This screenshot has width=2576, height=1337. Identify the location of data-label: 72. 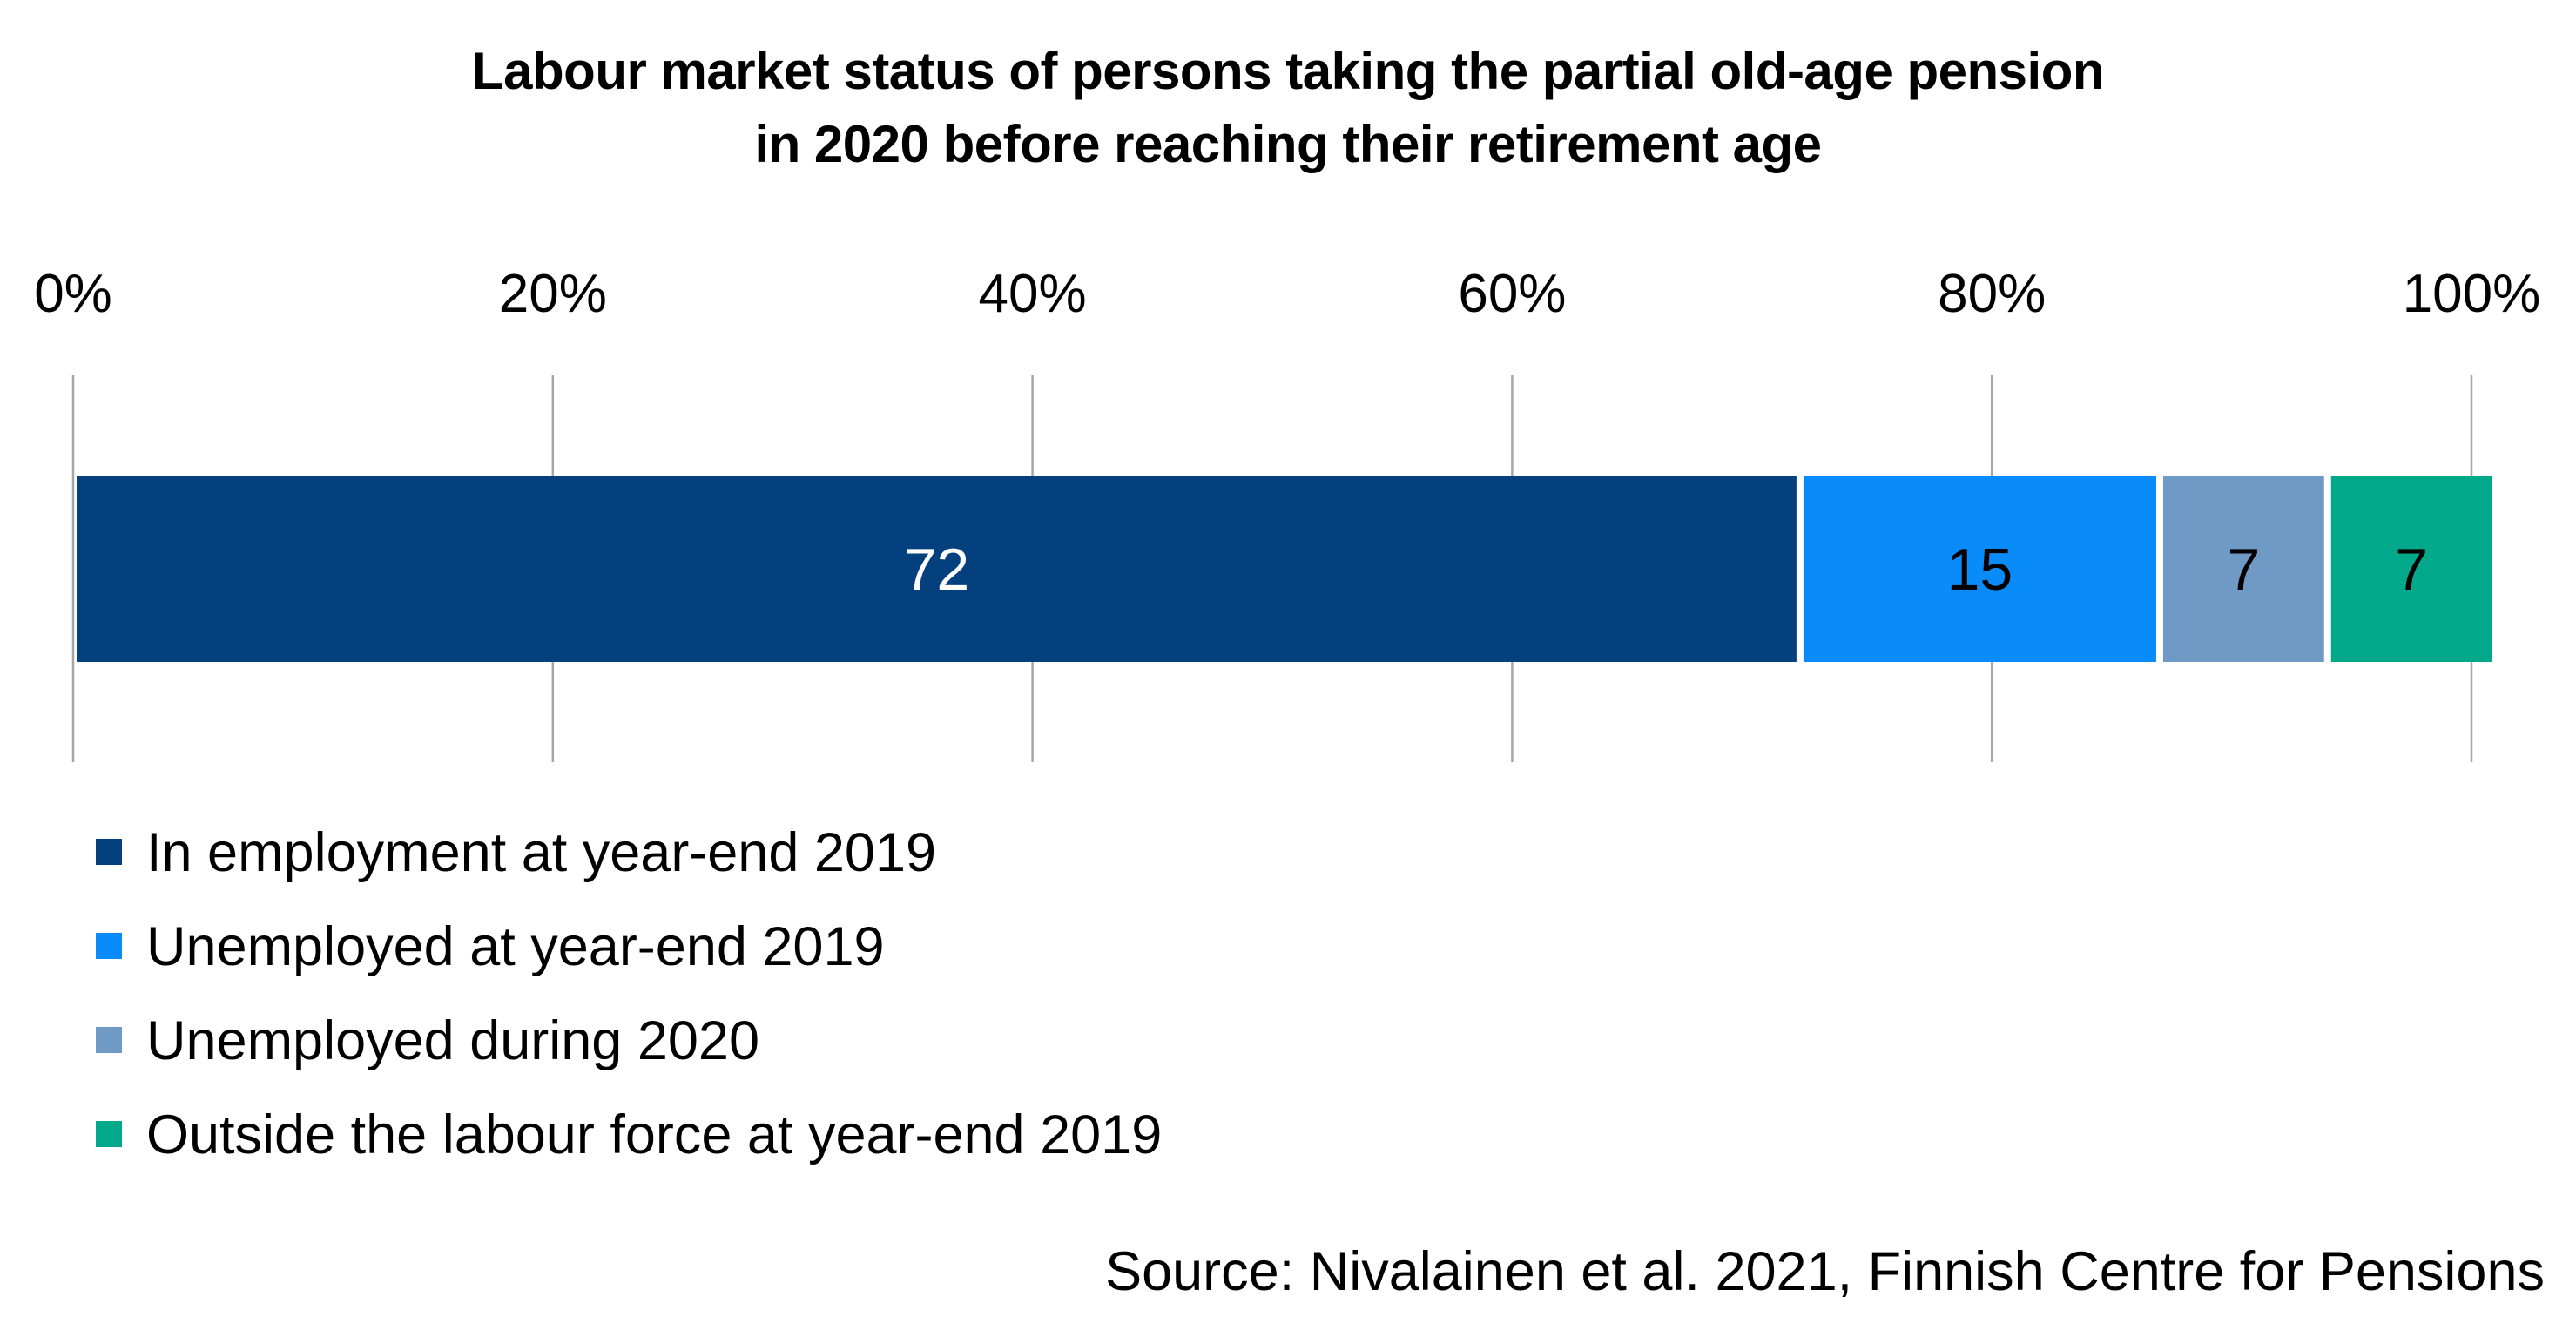
(937, 570).